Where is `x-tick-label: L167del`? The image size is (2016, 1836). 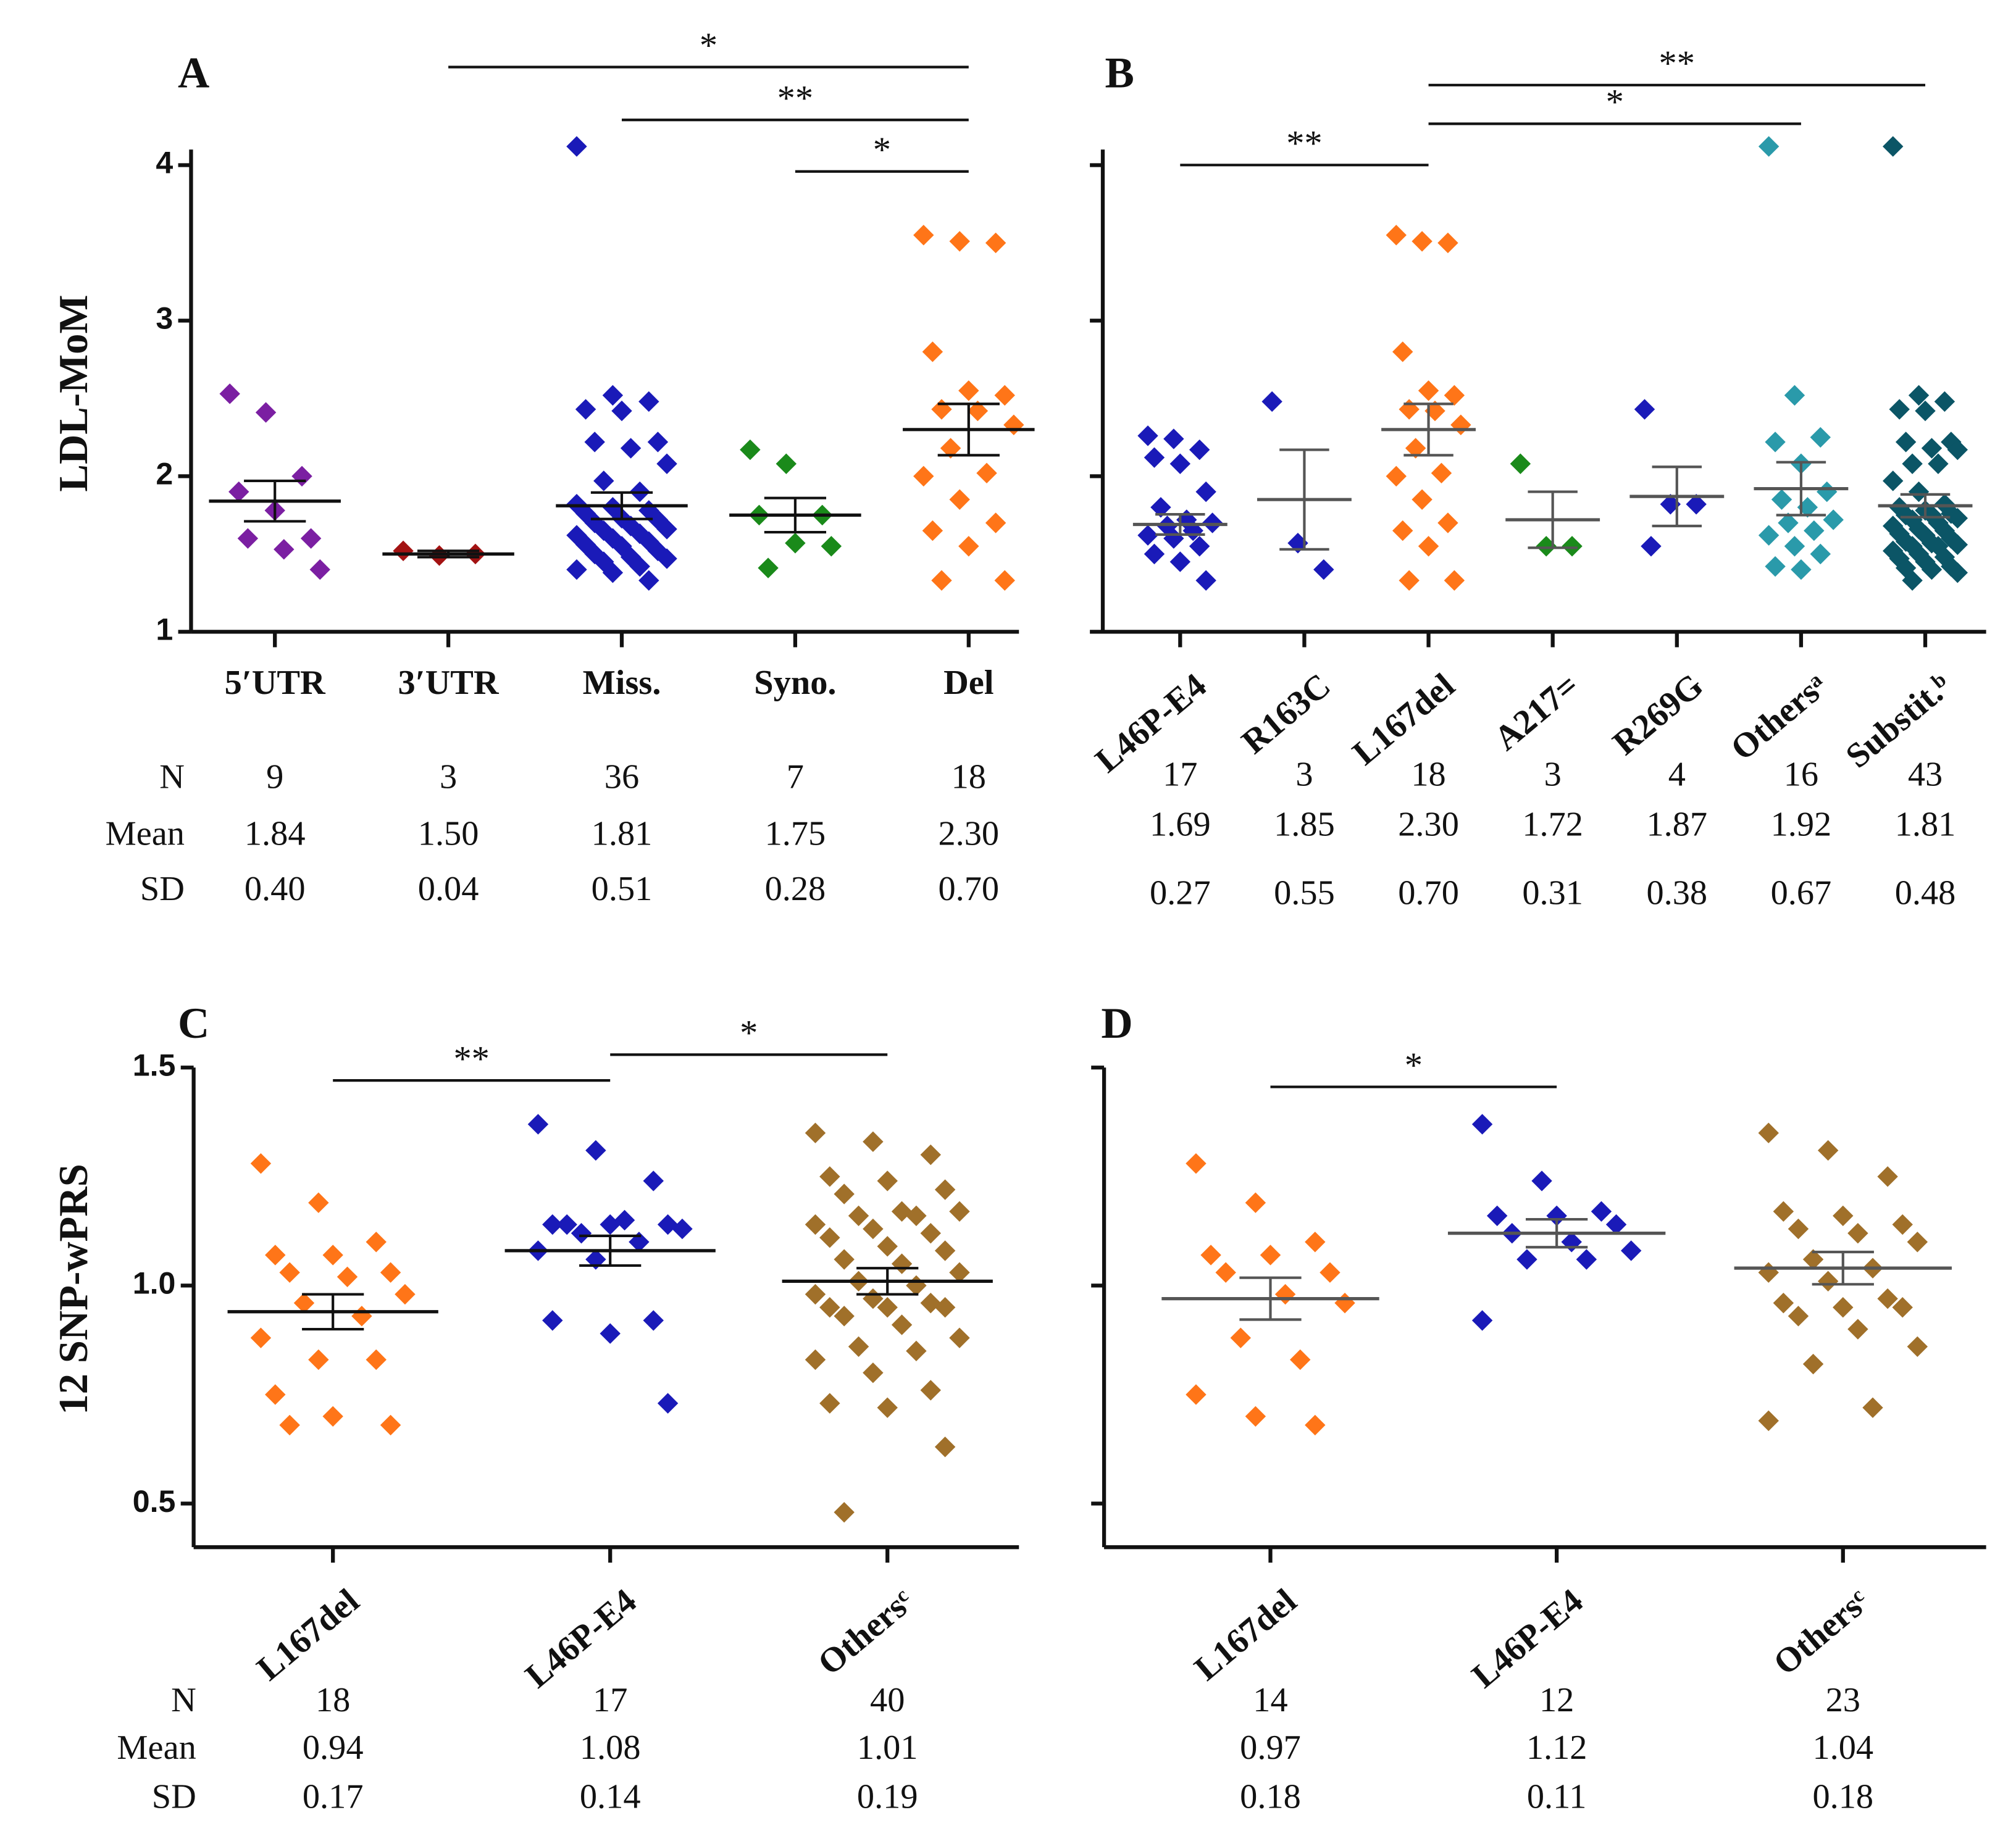 x-tick-label: L167del is located at coordinates (1245, 1635).